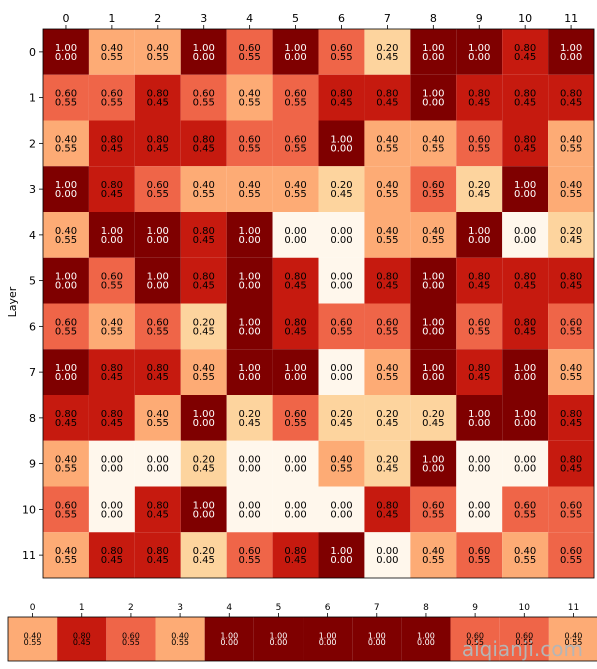 The width and height of the screenshot is (597, 669). I want to click on main-cell-sub-value-3-10: 0.00, so click(525, 194).